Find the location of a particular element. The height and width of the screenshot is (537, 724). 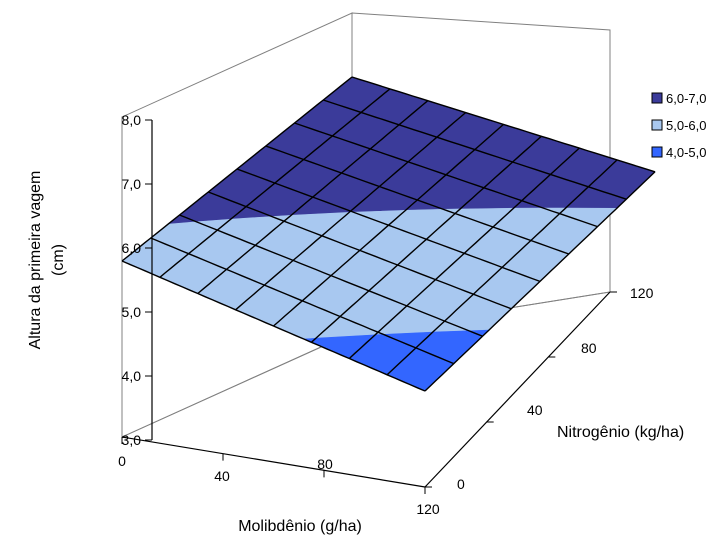

legend: 6,0-7,0 5,0-6,0 4,0-5,0 is located at coordinates (678, 125).